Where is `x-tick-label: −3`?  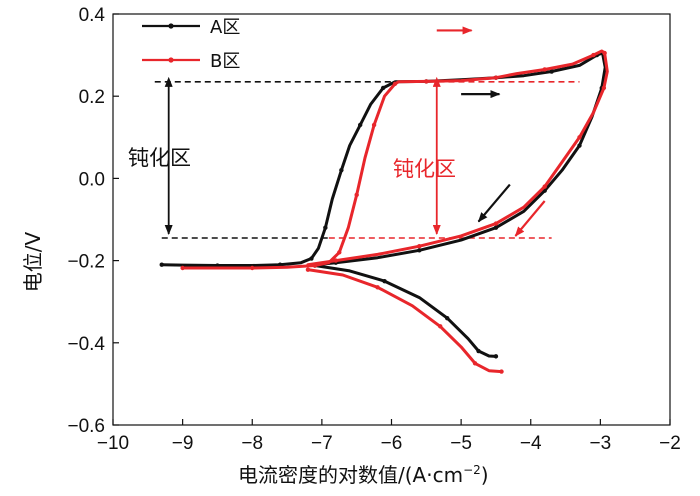 x-tick-label: −3 is located at coordinates (601, 443).